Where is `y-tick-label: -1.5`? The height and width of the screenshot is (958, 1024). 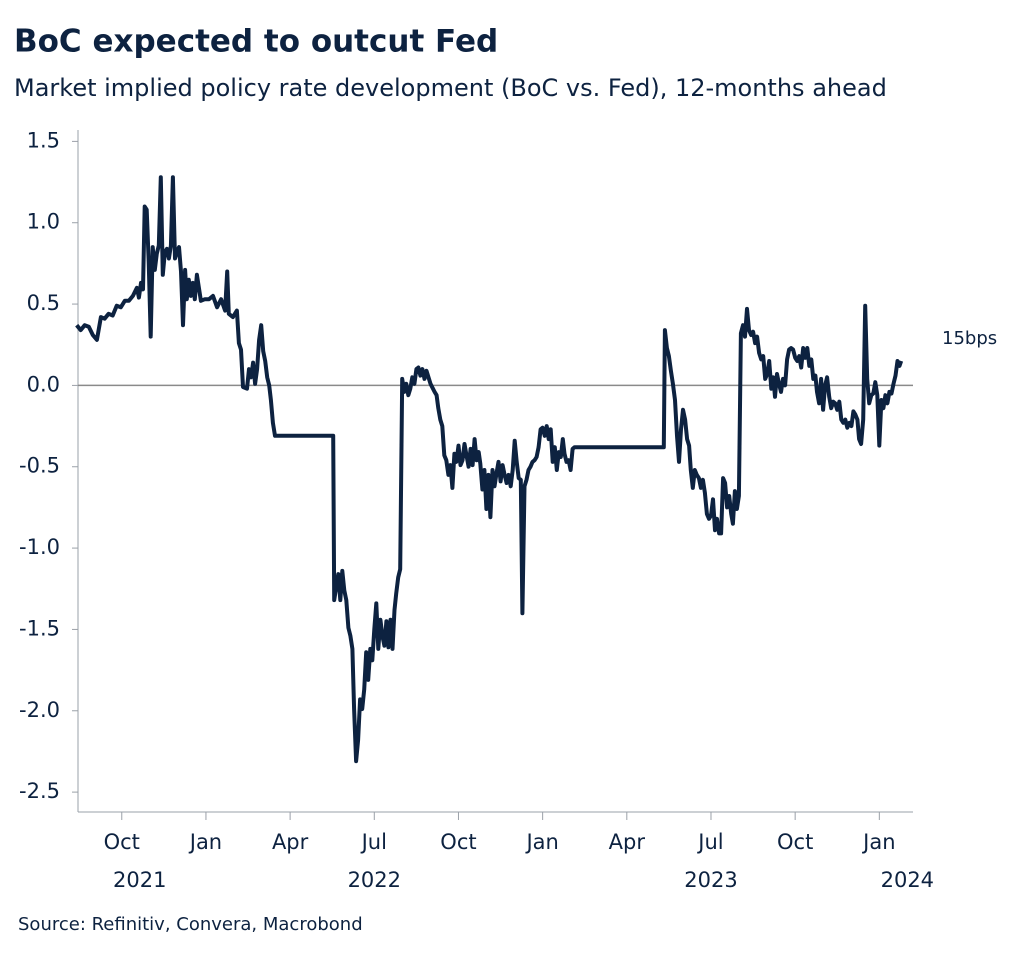 y-tick-label: -1.5 is located at coordinates (39, 628).